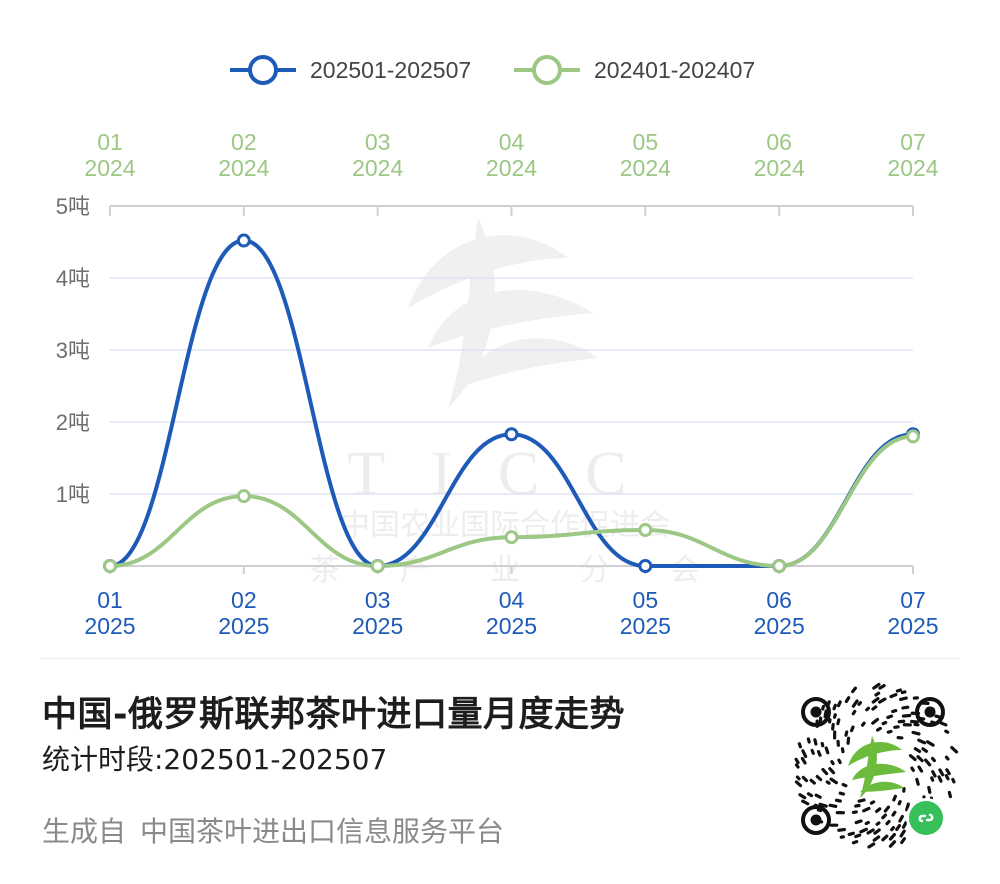 The height and width of the screenshot is (884, 1000). Describe the element at coordinates (378, 600) in the screenshot. I see `x-tick-month-2025: 03` at that location.